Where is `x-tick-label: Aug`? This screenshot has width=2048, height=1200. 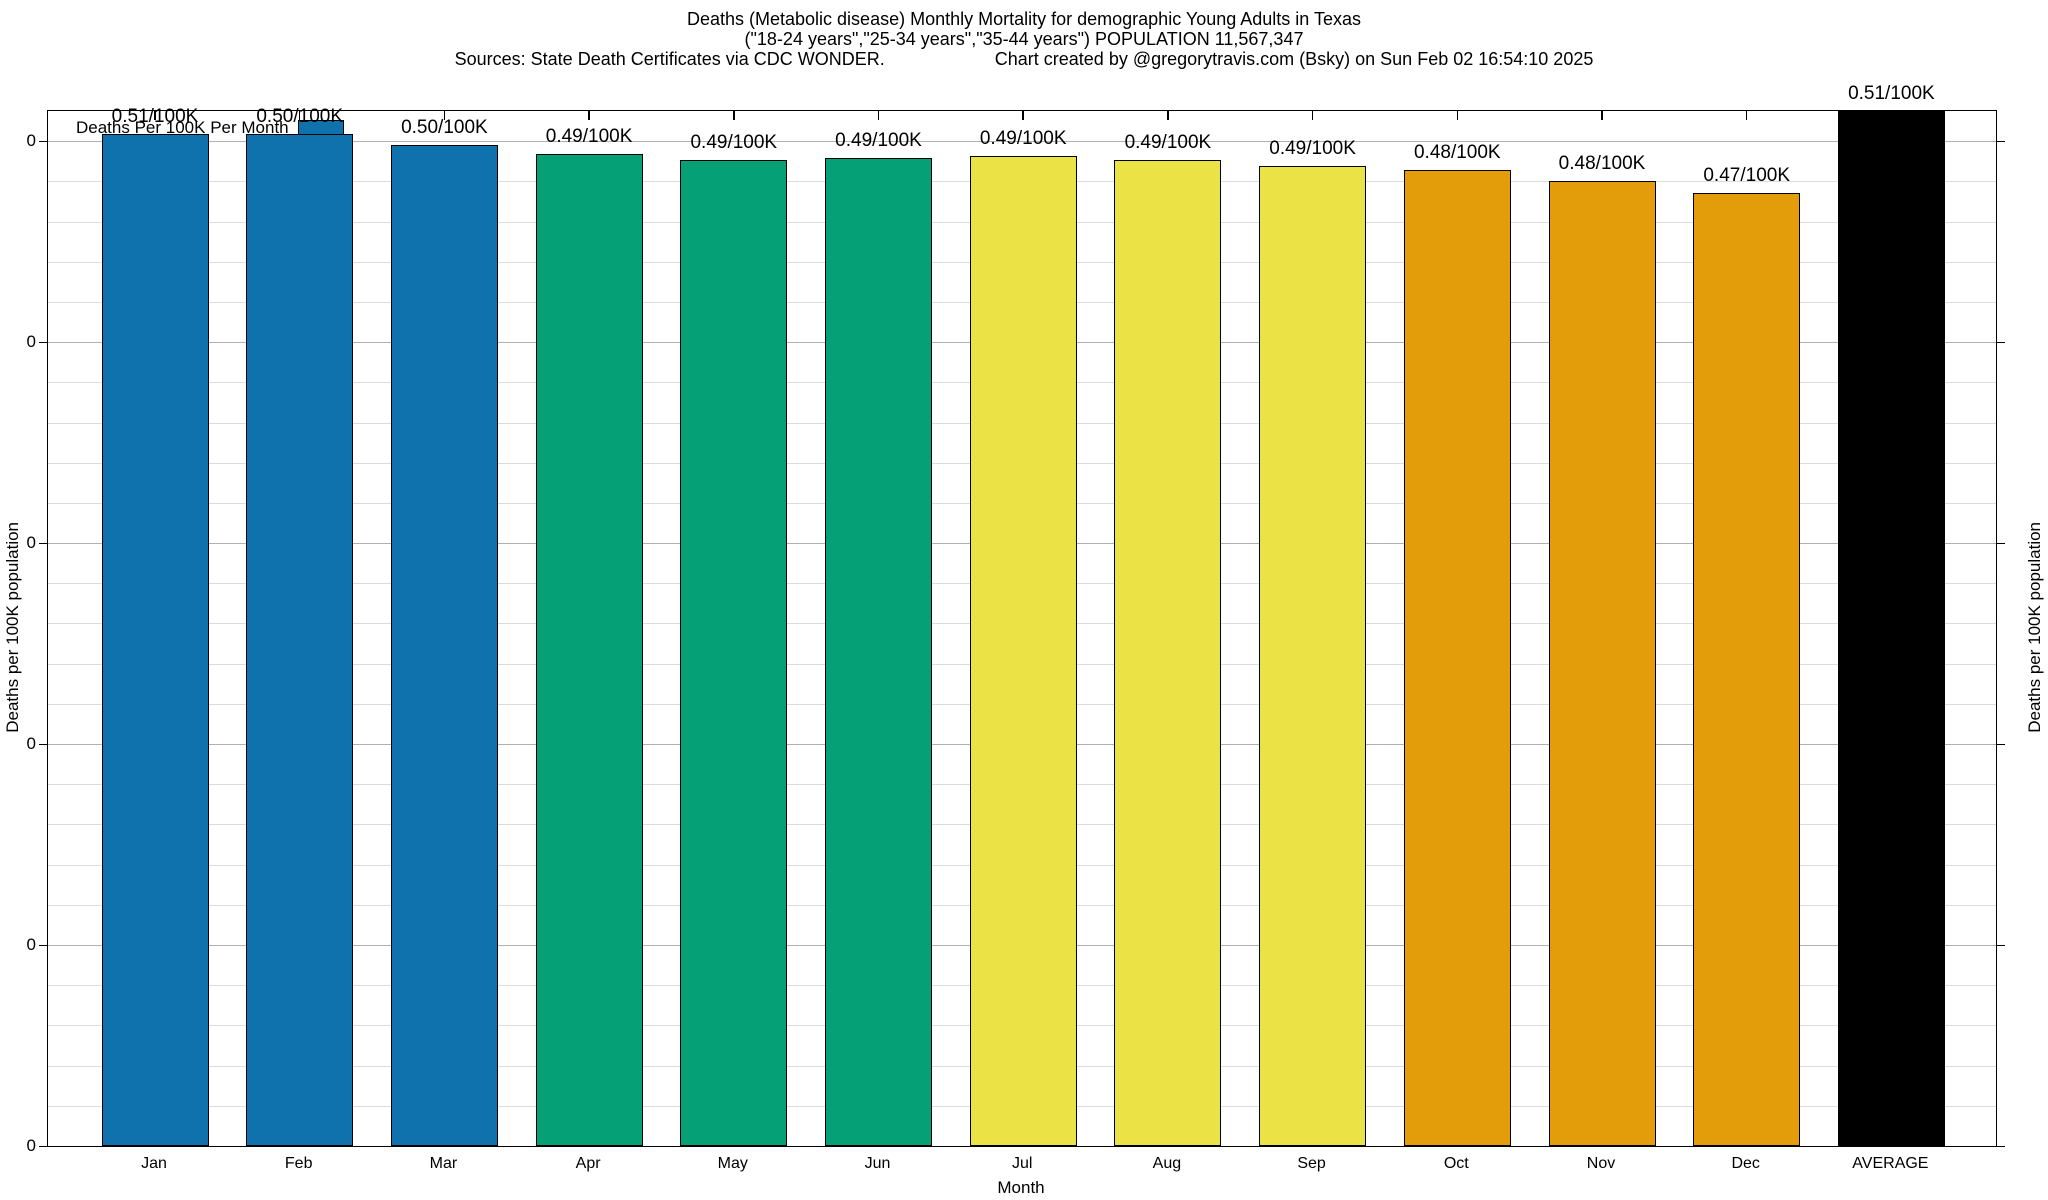
x-tick-label: Aug is located at coordinates (1167, 1163).